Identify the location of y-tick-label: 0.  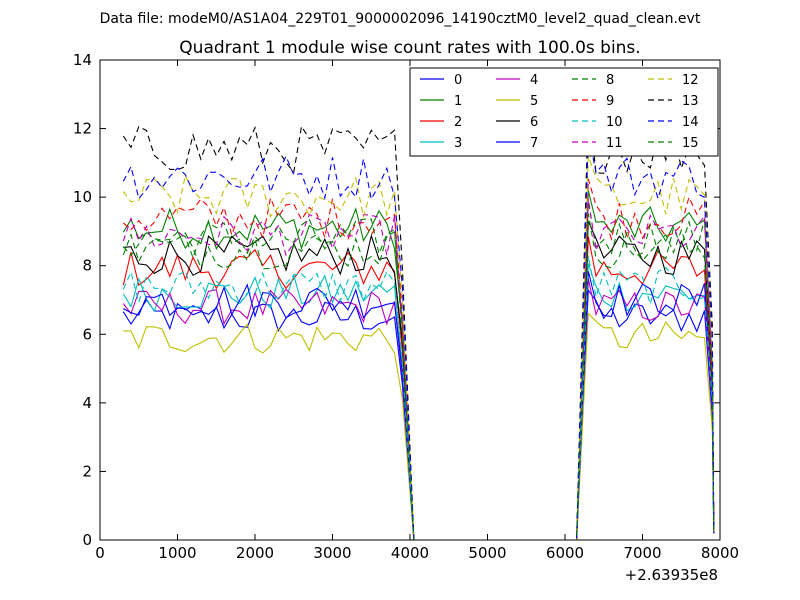
(87, 540).